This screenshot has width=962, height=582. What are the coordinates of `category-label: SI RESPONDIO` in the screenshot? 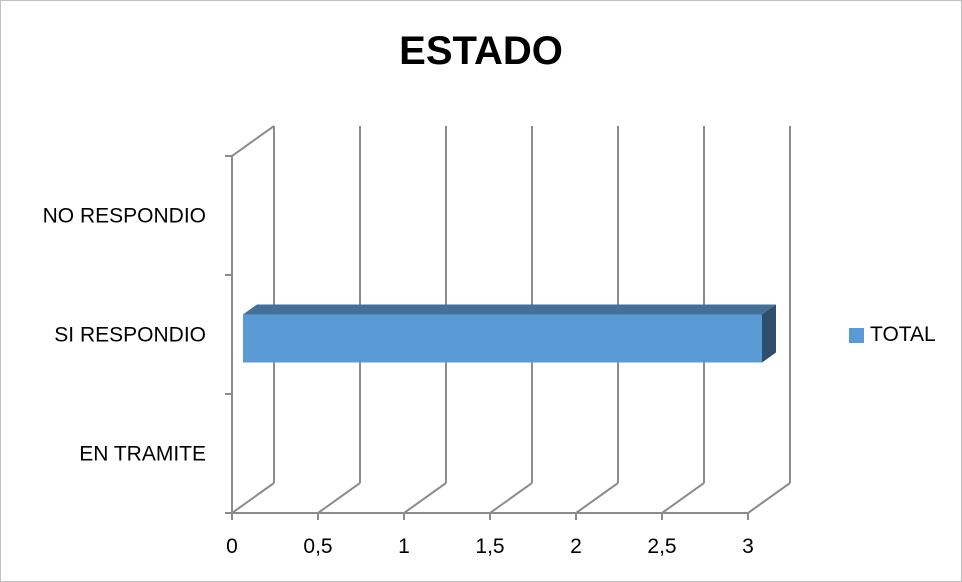 It's located at (130, 335).